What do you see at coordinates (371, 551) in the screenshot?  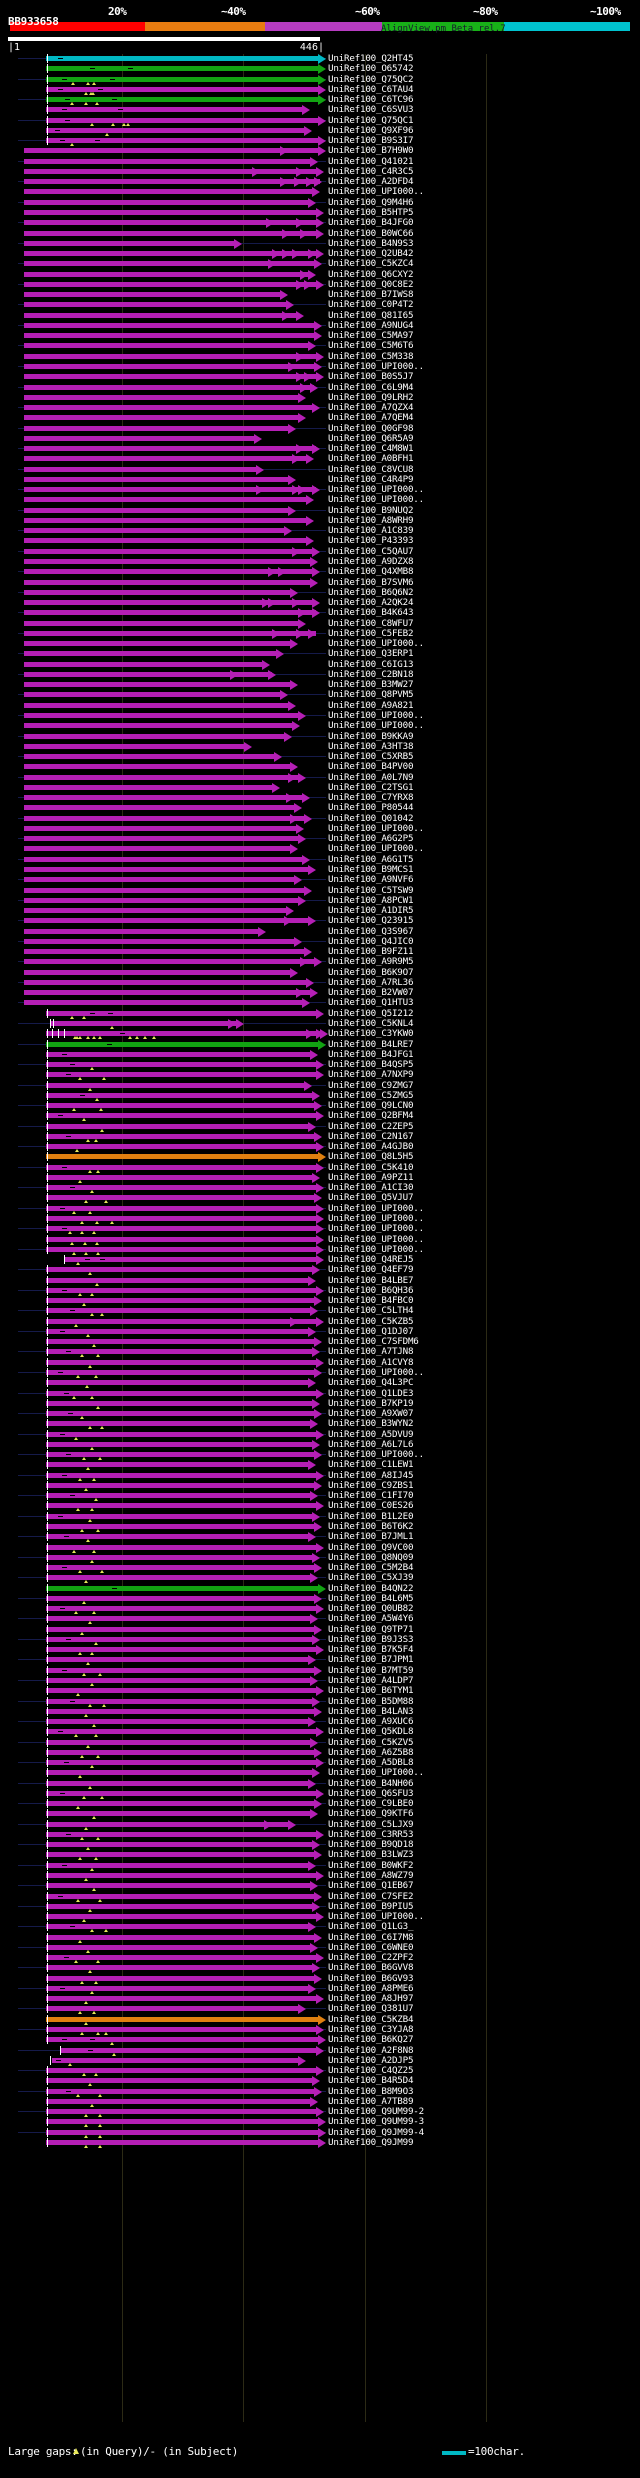 I see `hit-label: UniRef100_C5QAU7` at bounding box center [371, 551].